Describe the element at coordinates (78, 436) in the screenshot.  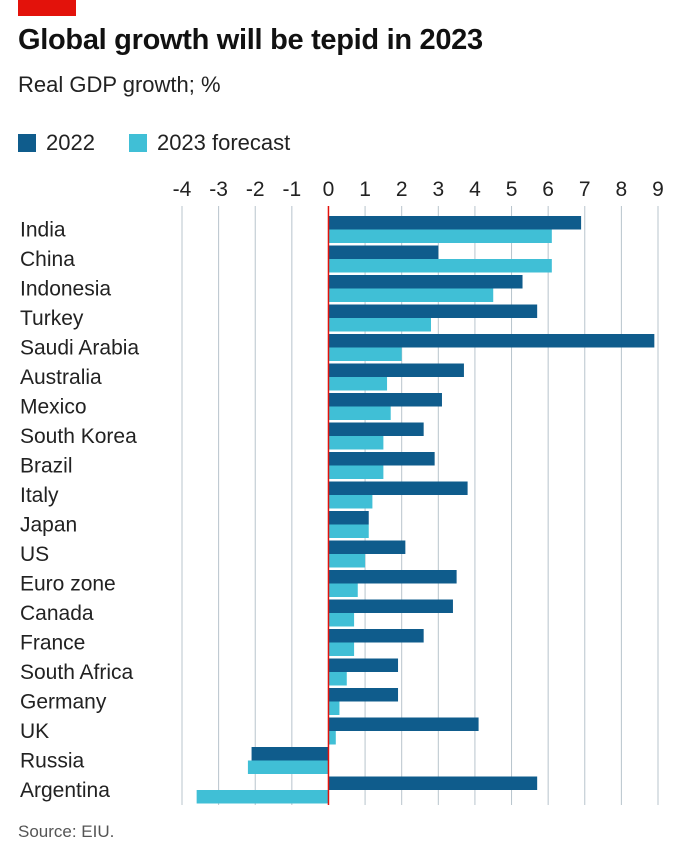
I see `category-label: South Korea` at that location.